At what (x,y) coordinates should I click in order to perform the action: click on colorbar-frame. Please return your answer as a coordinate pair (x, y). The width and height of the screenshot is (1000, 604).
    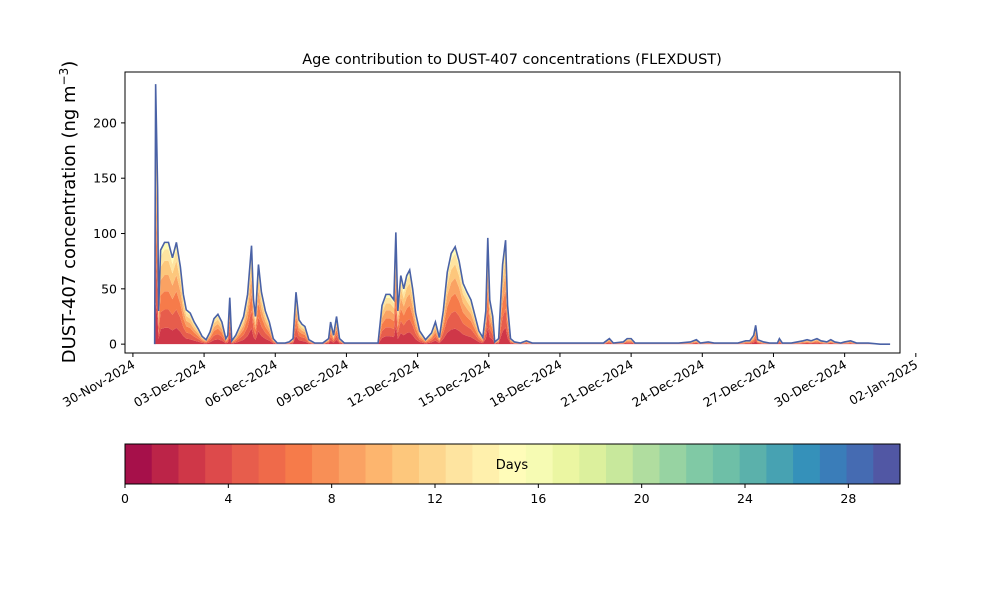
    Looking at the image, I should click on (512, 464).